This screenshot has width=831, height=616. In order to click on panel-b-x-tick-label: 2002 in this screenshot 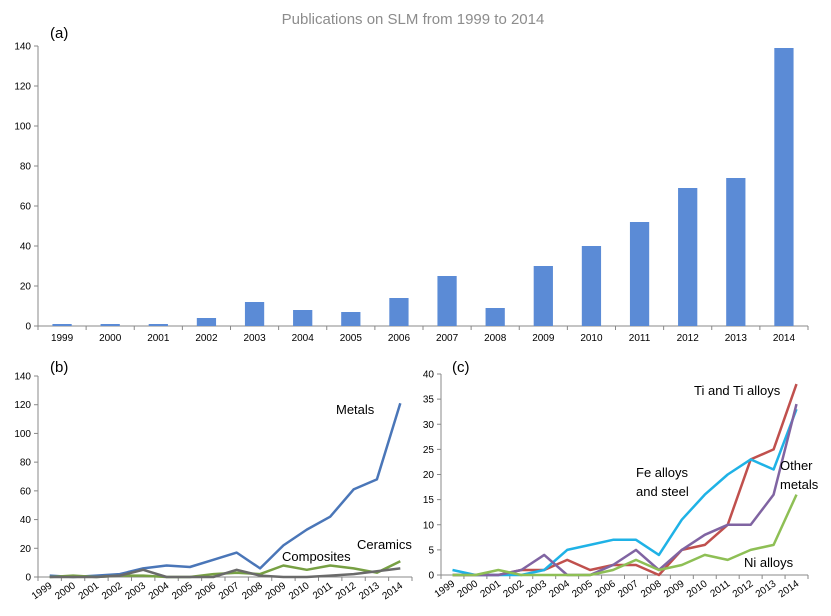, I will do `click(112, 591)`.